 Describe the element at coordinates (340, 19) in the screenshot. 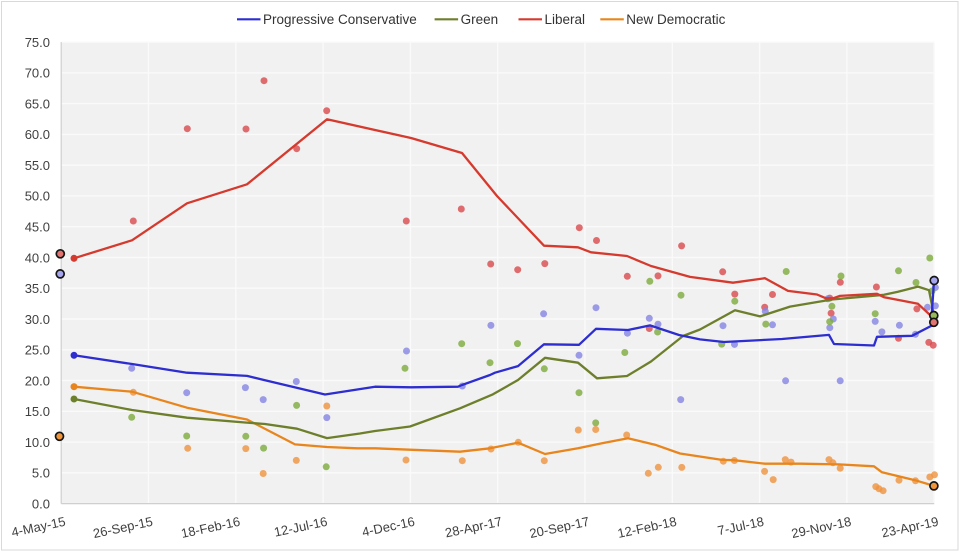

I see `svg-text: Progressive Conservative` at that location.